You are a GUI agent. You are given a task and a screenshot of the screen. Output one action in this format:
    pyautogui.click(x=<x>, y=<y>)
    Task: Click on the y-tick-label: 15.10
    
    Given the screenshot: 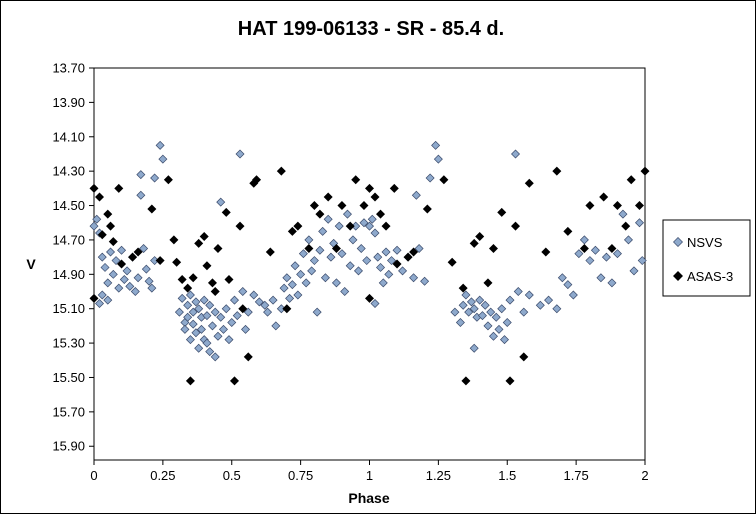 What is the action you would take?
    pyautogui.click(x=68, y=308)
    